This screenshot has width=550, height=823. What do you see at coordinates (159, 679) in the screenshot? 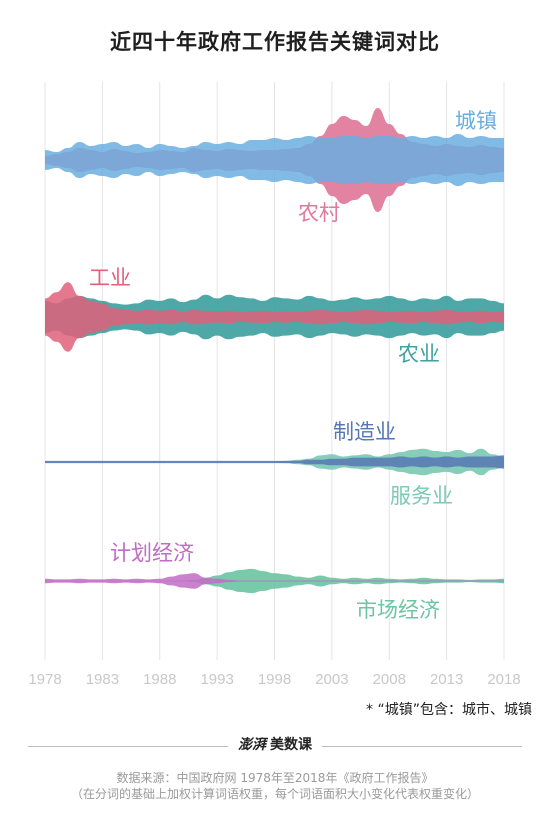
I see `x-tick-label: 1988` at bounding box center [159, 679].